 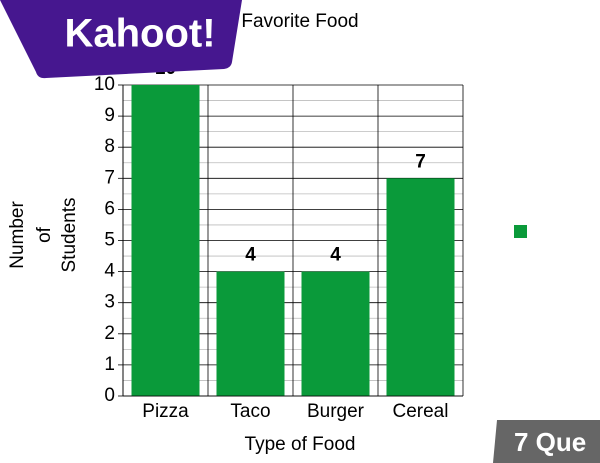 I want to click on y-tick-label: 3, so click(x=109, y=302).